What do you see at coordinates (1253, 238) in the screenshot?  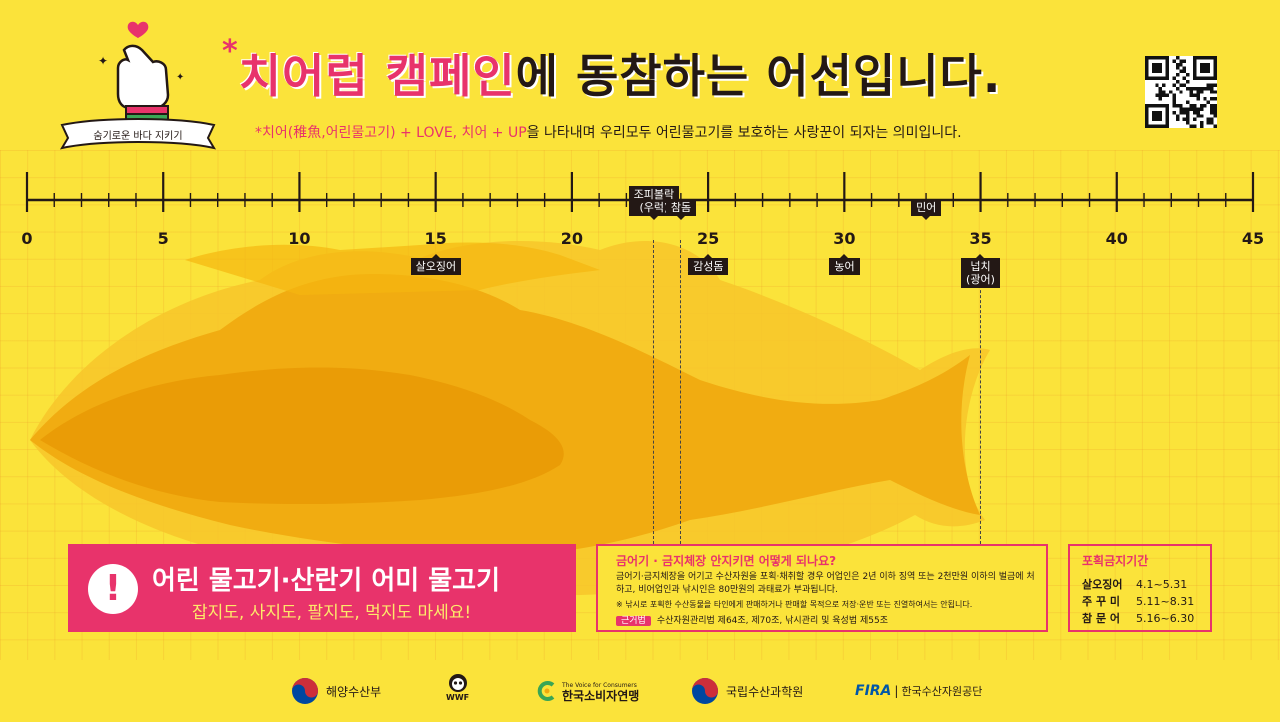 I see `ruler-label: 45` at bounding box center [1253, 238].